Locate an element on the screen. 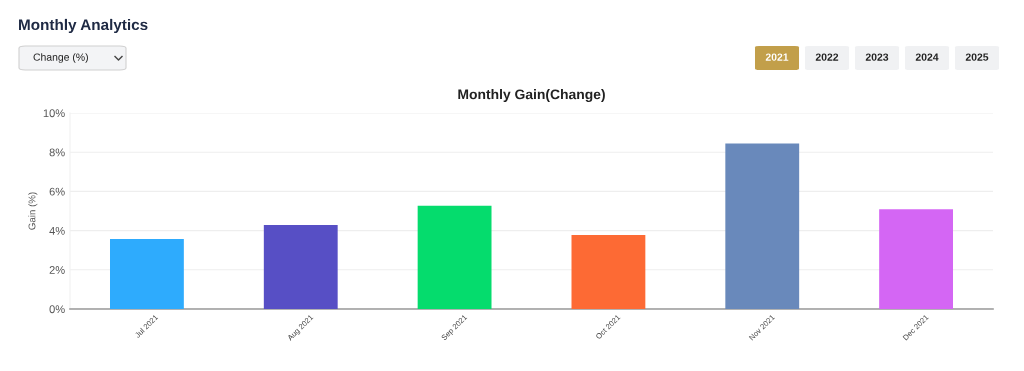 This screenshot has height=371, width=1024. text: Change (%) is located at coordinates (60, 58).